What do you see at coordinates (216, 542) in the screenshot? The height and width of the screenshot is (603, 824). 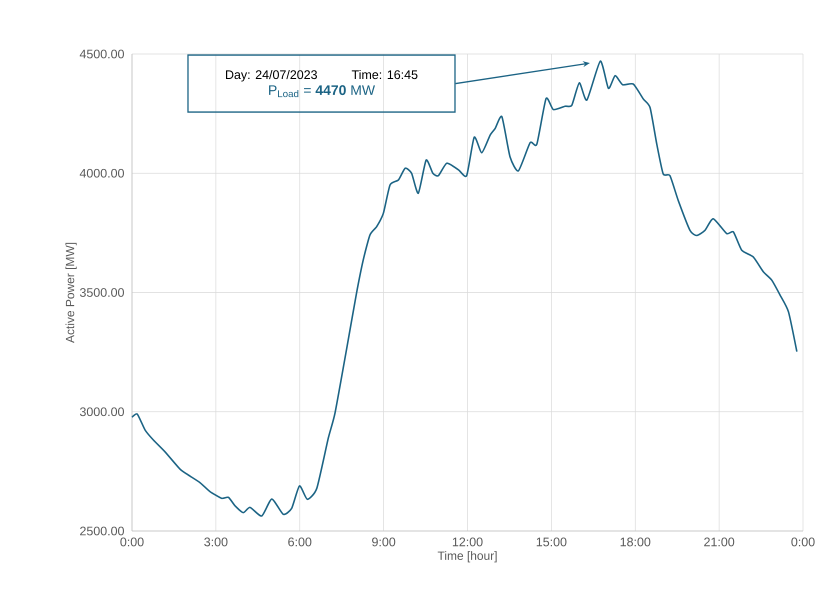 I see `x-tick-label: 3:00` at bounding box center [216, 542].